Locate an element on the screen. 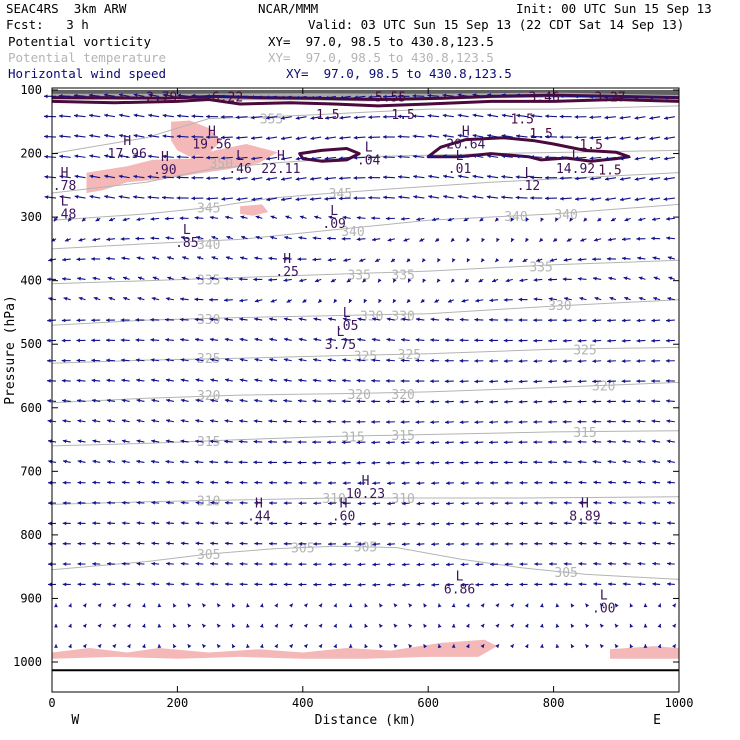 The height and width of the screenshot is (740, 740). theta-label: 330 is located at coordinates (208, 320).